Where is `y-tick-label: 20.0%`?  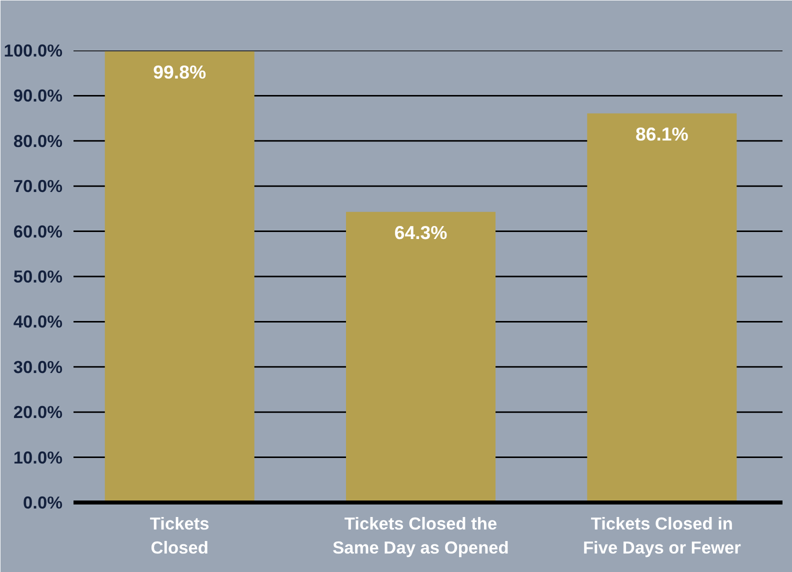 y-tick-label: 20.0% is located at coordinates (38, 412).